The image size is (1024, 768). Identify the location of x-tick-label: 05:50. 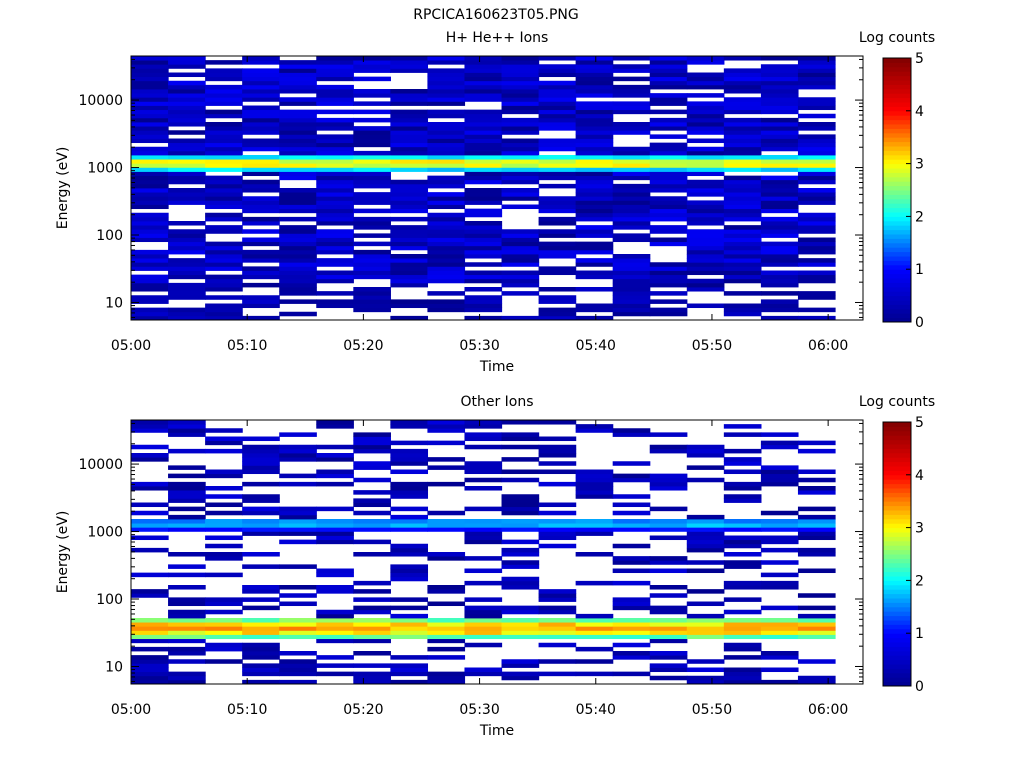
(712, 710).